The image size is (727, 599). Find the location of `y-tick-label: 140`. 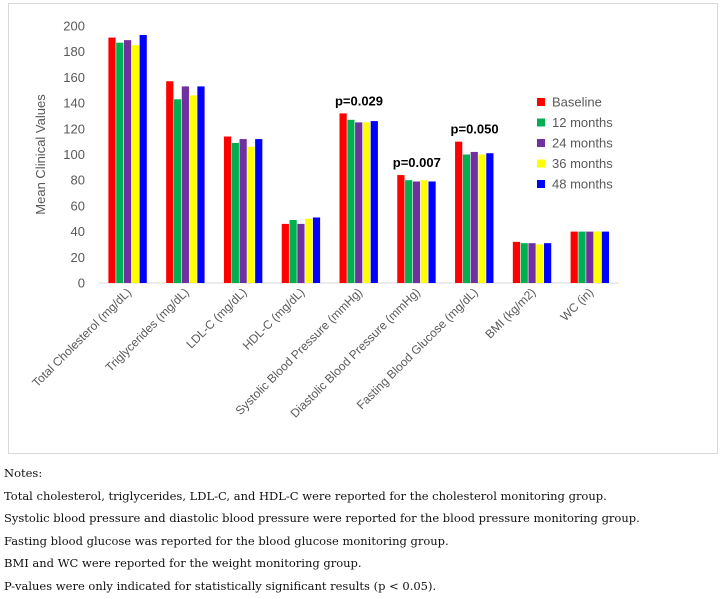

y-tick-label: 140 is located at coordinates (74, 103).